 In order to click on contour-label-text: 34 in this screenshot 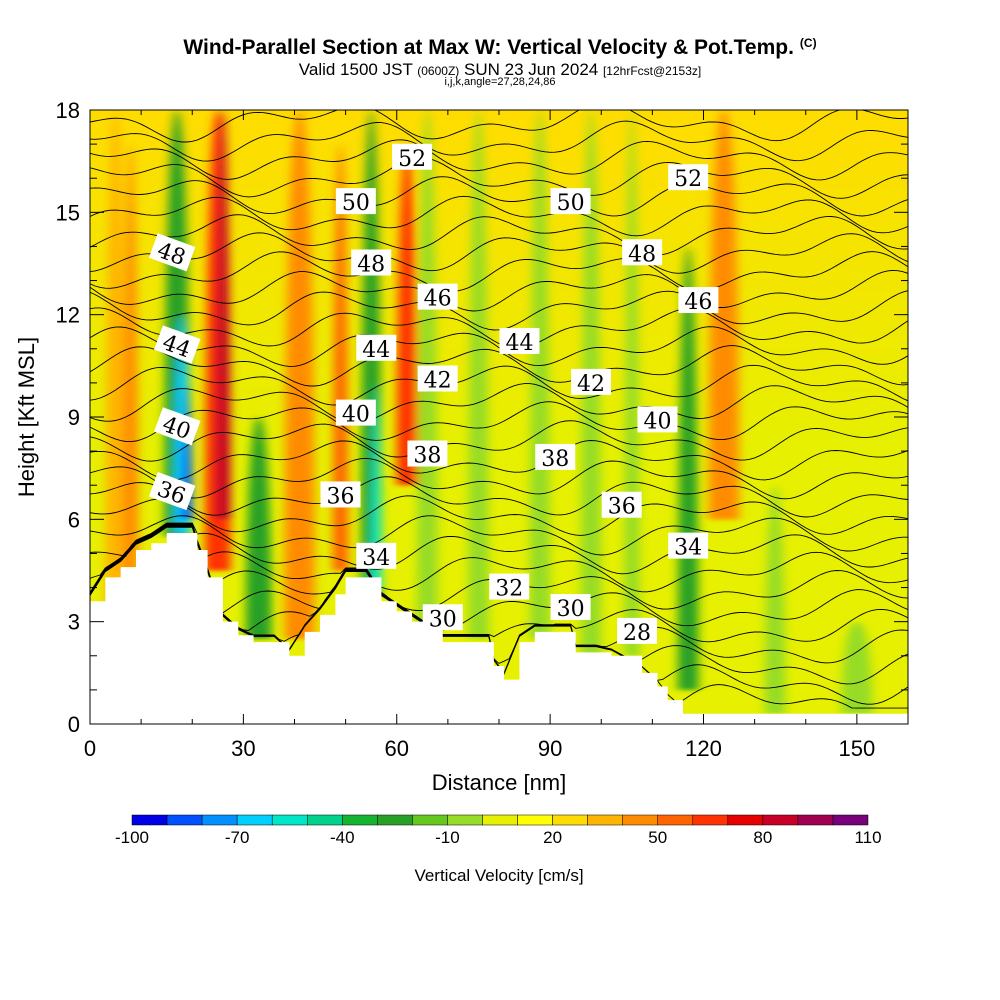, I will do `click(376, 558)`.